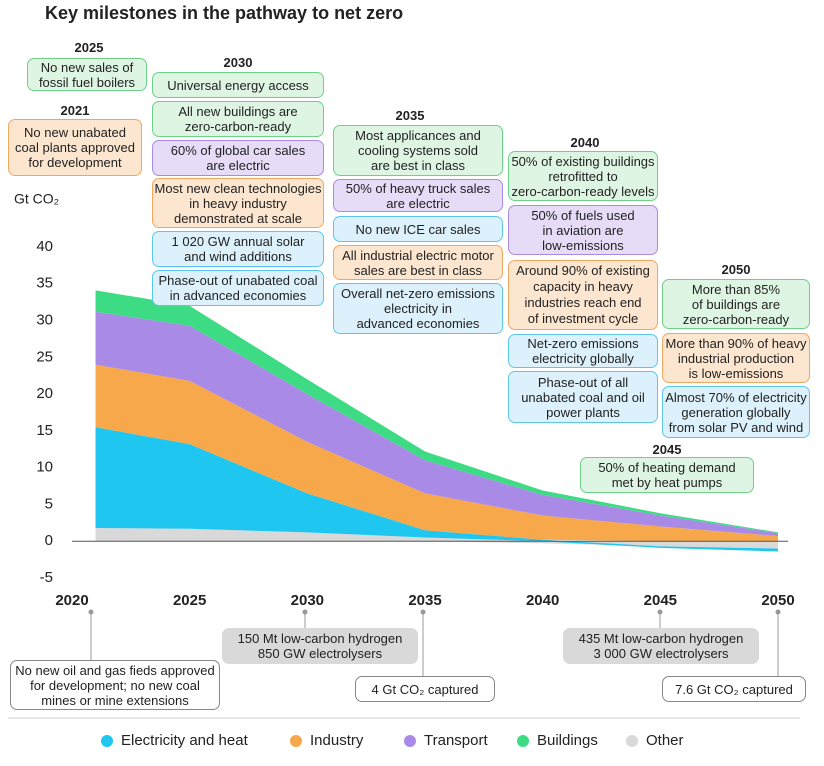  I want to click on milestone-text: met by heat pumps, so click(667, 482).